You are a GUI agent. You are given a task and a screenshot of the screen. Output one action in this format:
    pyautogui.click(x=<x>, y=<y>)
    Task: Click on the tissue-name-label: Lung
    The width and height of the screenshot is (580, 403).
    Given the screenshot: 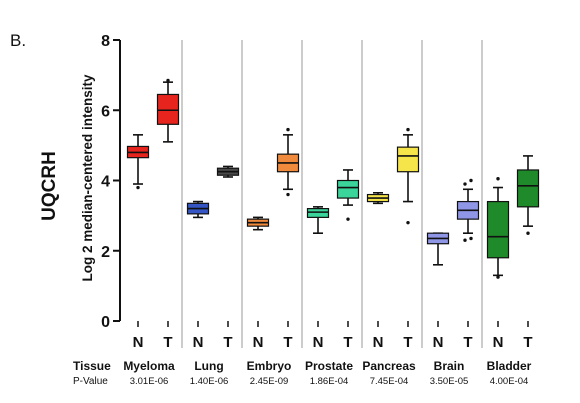 What is the action you would take?
    pyautogui.click(x=208, y=366)
    